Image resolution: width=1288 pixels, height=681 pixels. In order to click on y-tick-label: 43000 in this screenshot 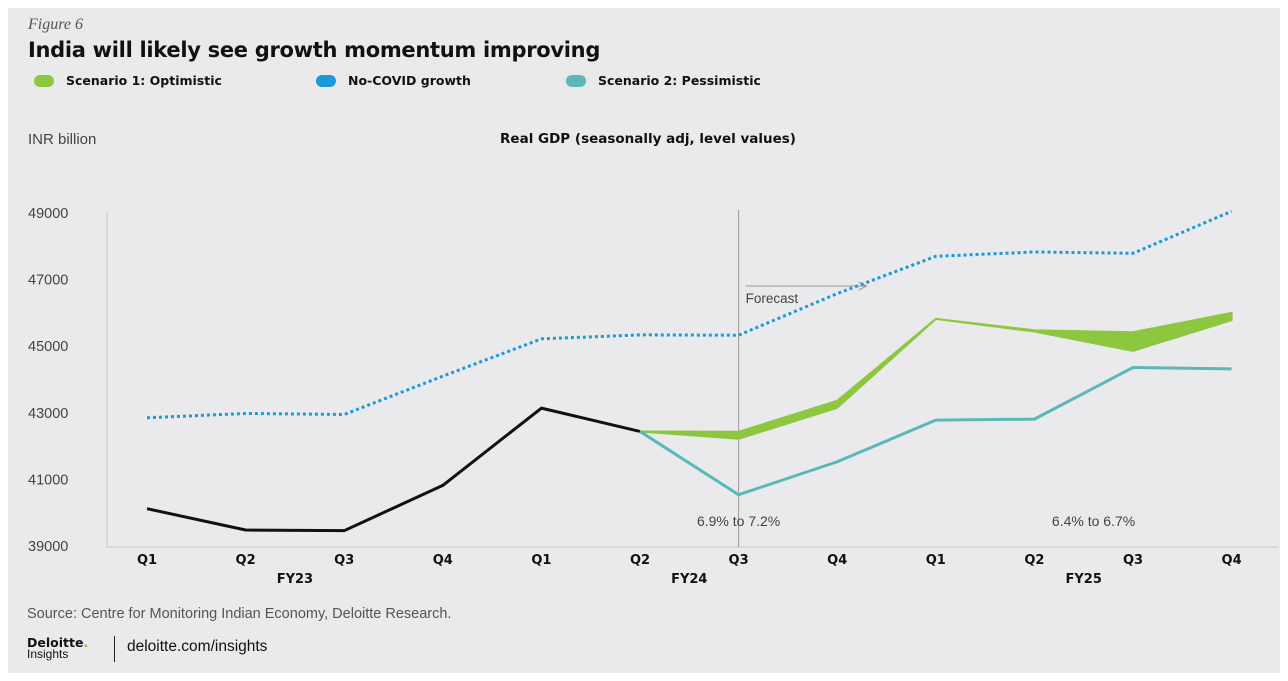, I will do `click(48, 414)`.